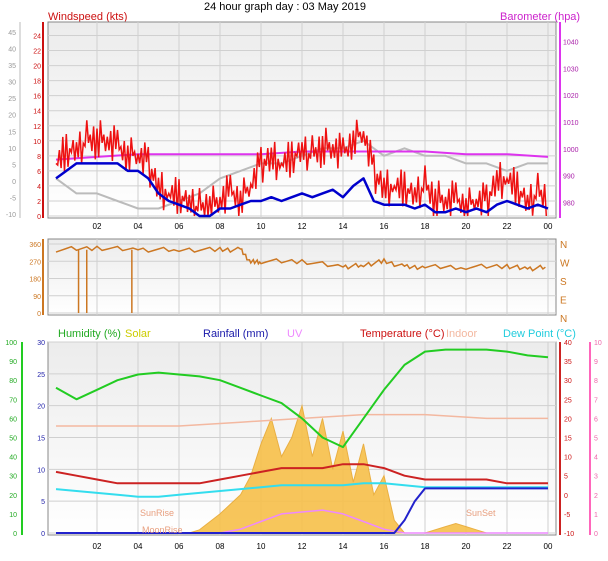 This screenshot has height=561, width=608. Describe the element at coordinates (596, 496) in the screenshot. I see `uv-tick-label: 2` at that location.